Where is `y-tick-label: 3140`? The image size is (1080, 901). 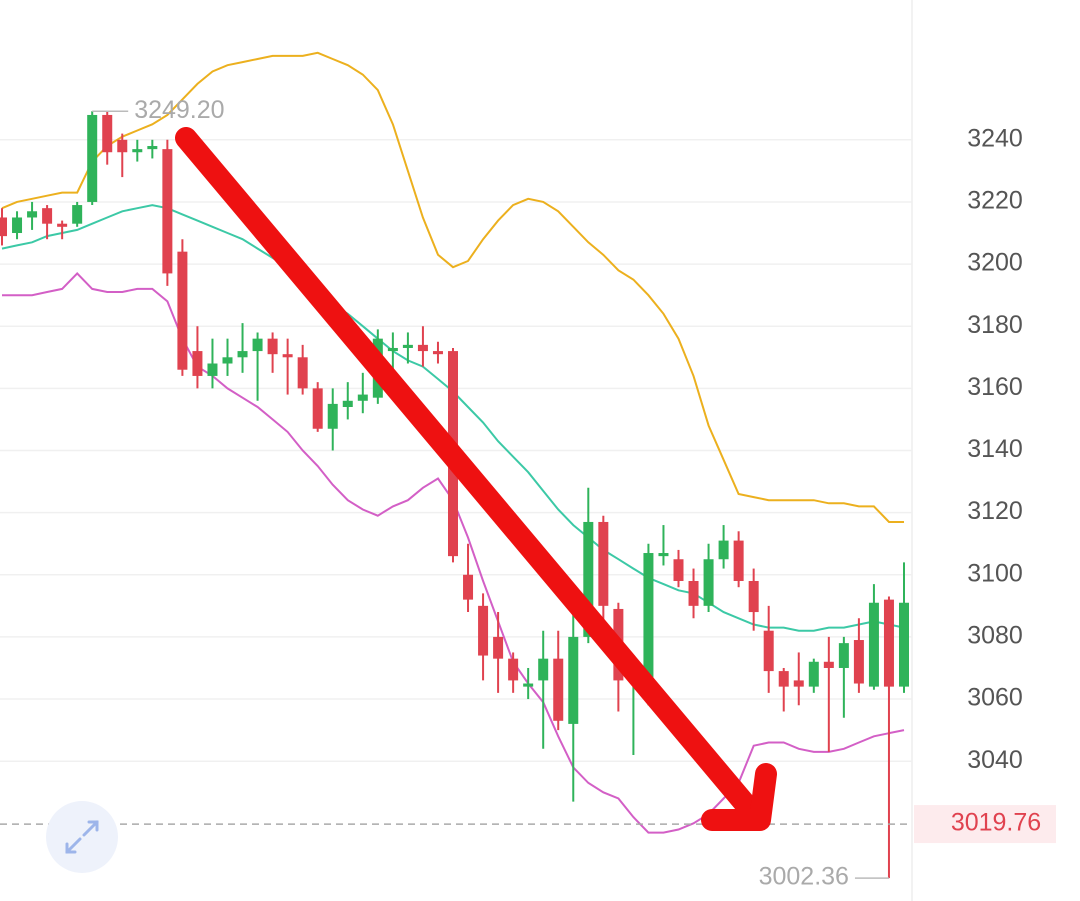 y-tick-label: 3140 is located at coordinates (995, 449).